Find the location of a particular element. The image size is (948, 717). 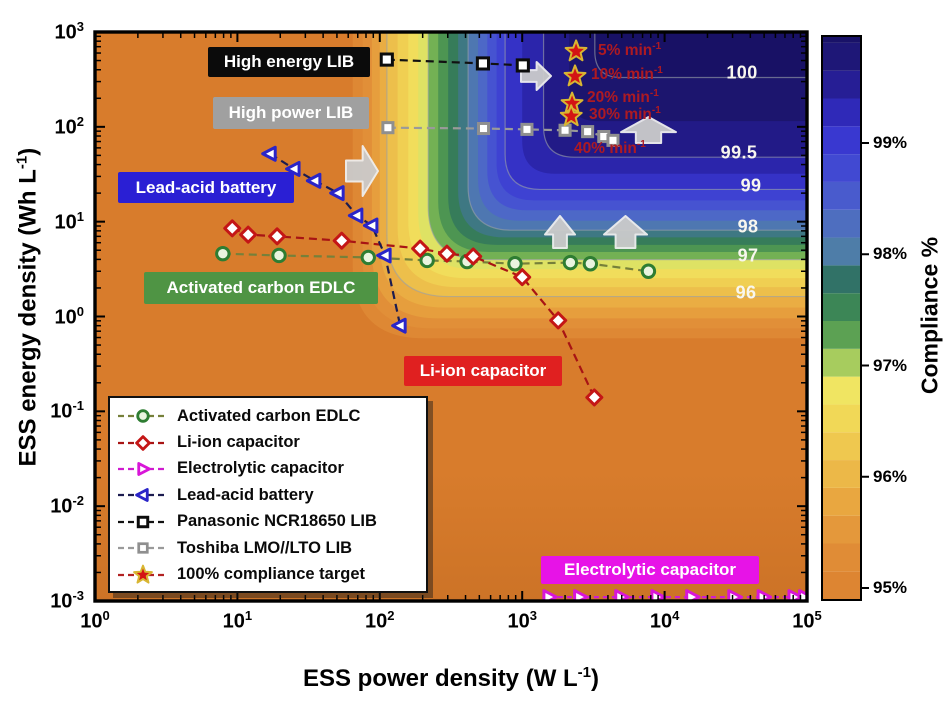

x-axis-title-close: ) is located at coordinates (595, 678).